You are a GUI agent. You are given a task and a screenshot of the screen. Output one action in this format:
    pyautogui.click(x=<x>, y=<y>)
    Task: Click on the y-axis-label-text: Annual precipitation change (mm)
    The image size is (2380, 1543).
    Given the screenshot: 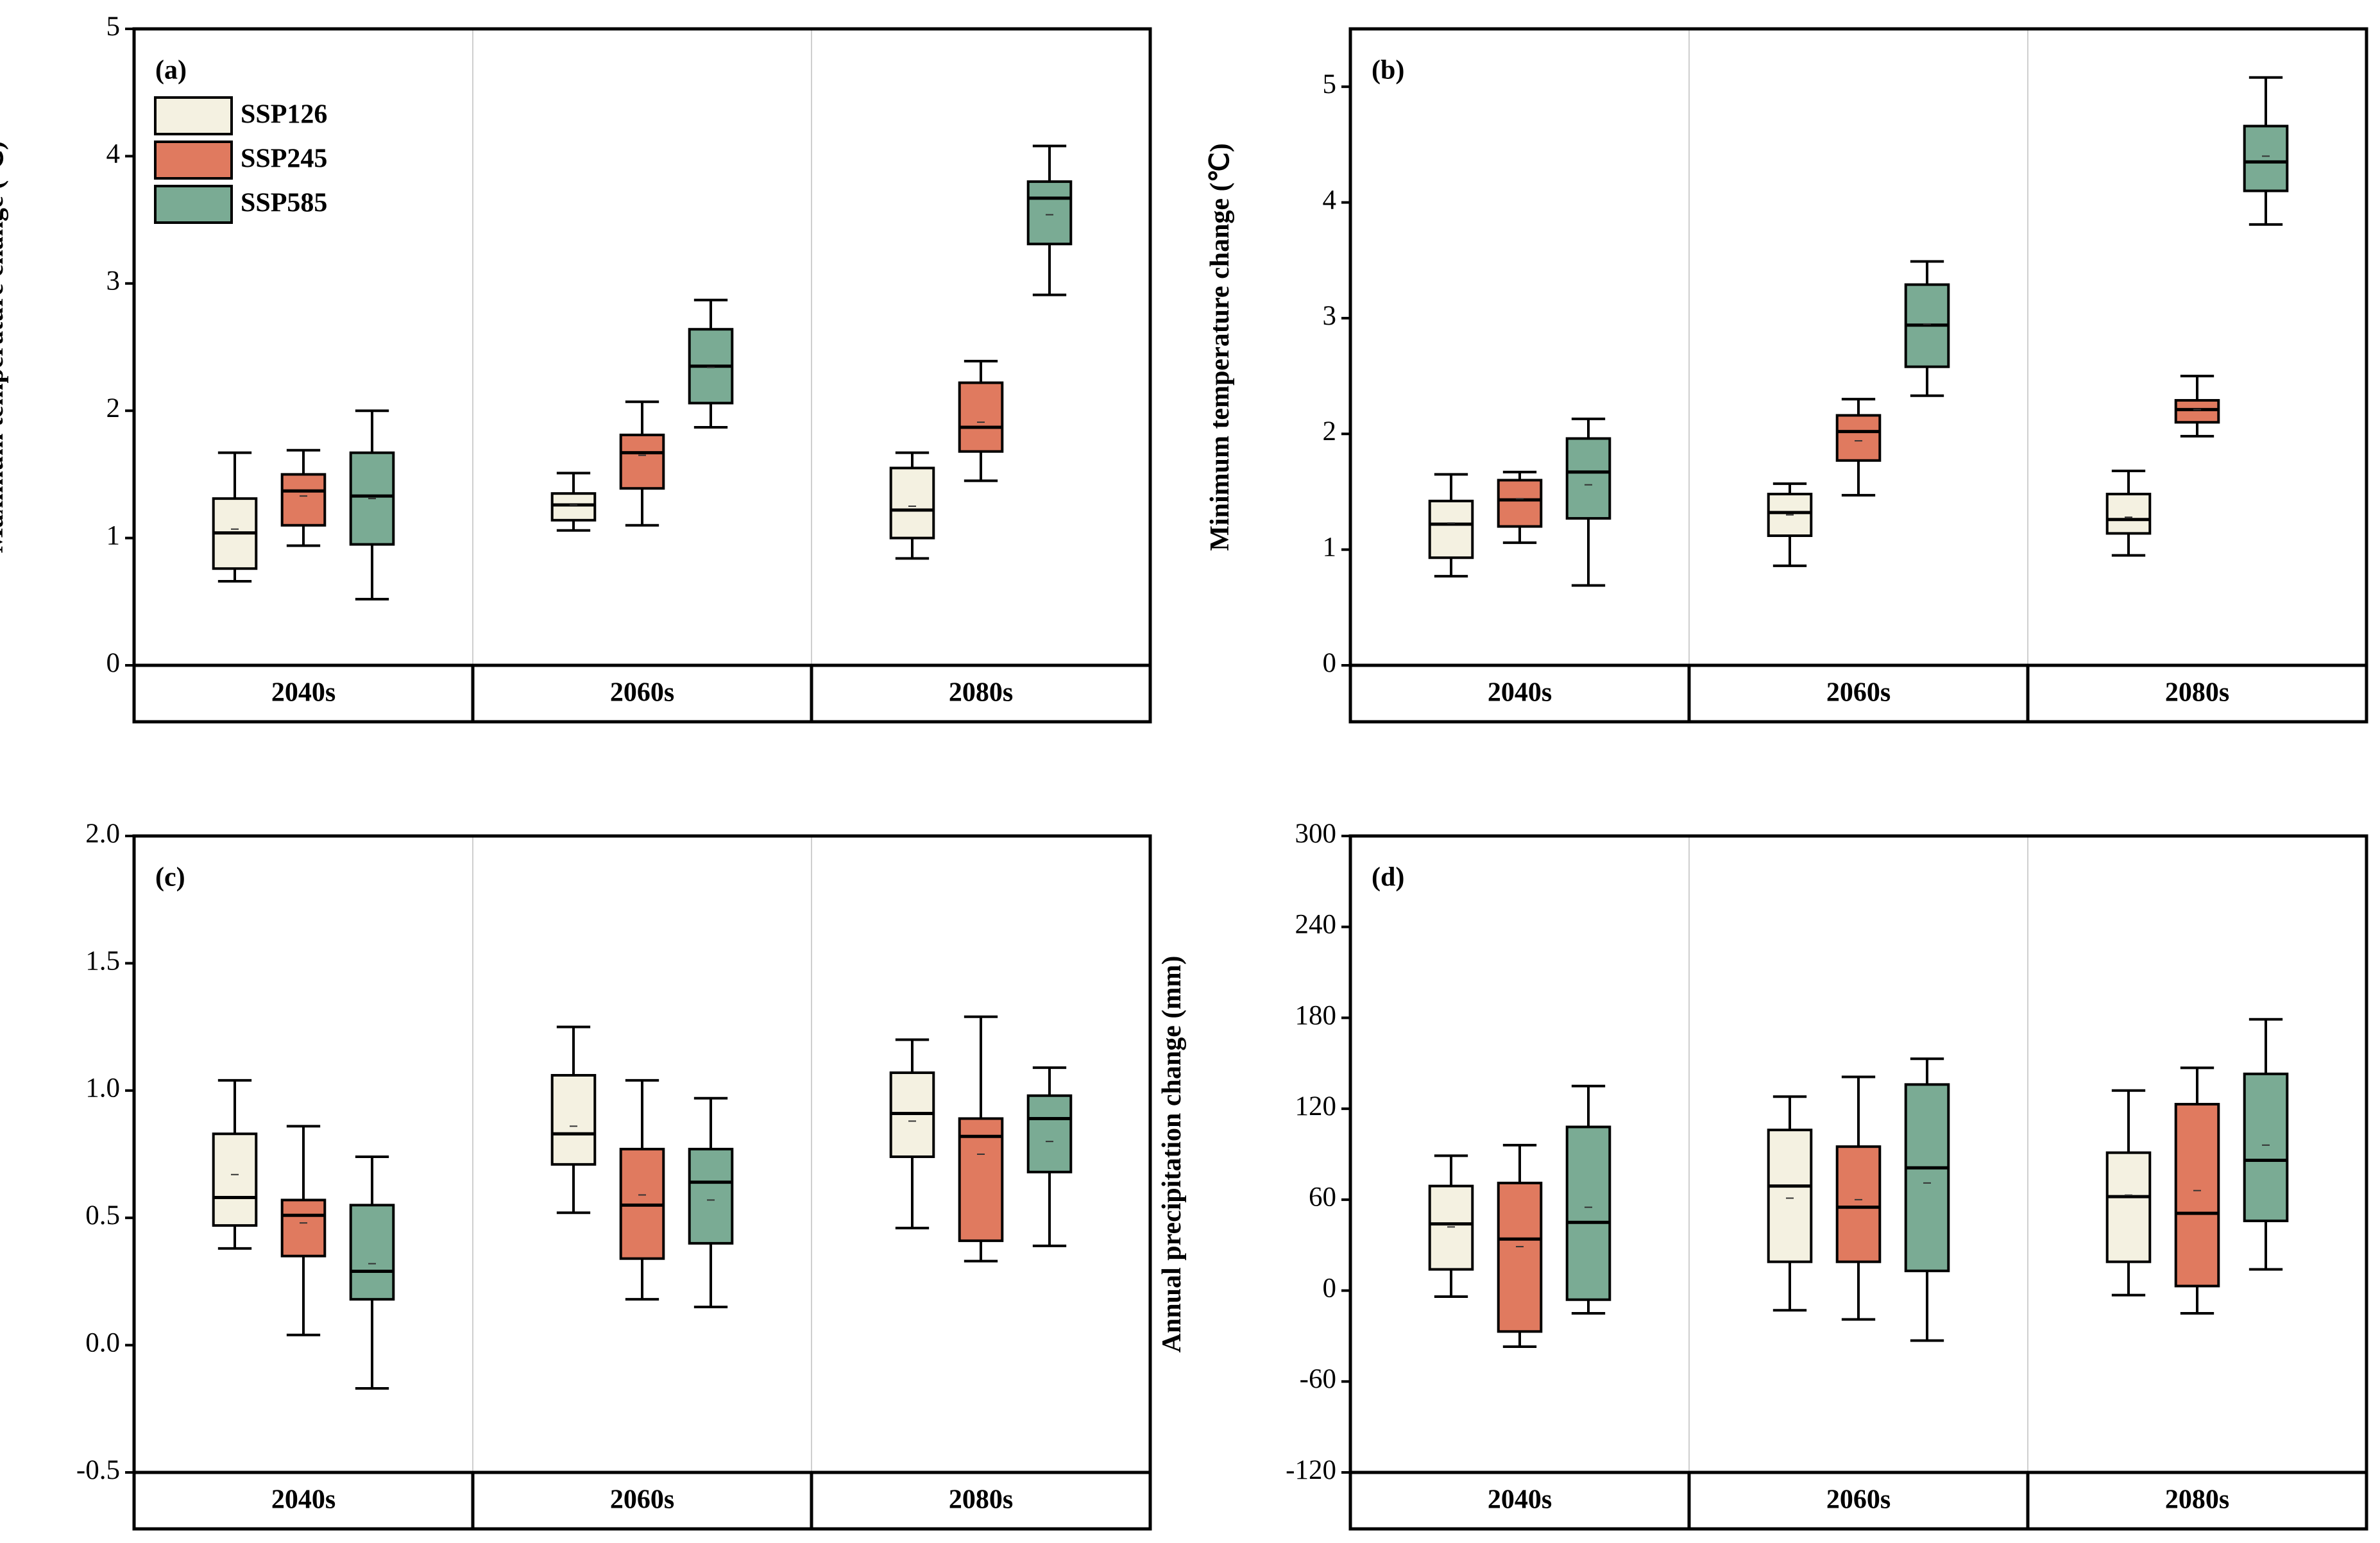 What is the action you would take?
    pyautogui.click(x=1172, y=1154)
    